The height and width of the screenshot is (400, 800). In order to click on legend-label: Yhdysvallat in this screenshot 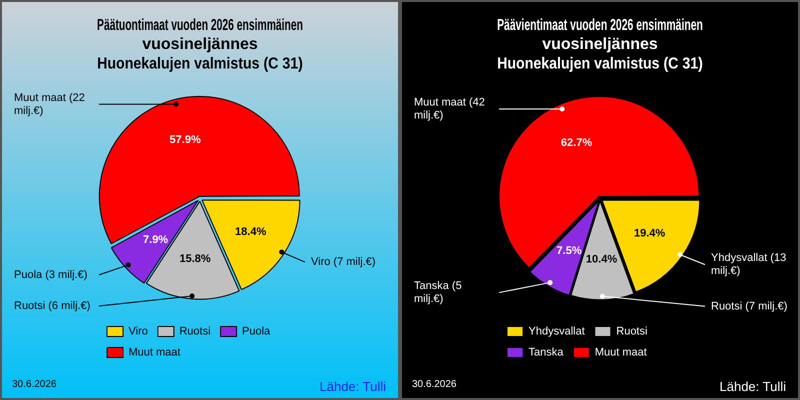, I will do `click(556, 332)`.